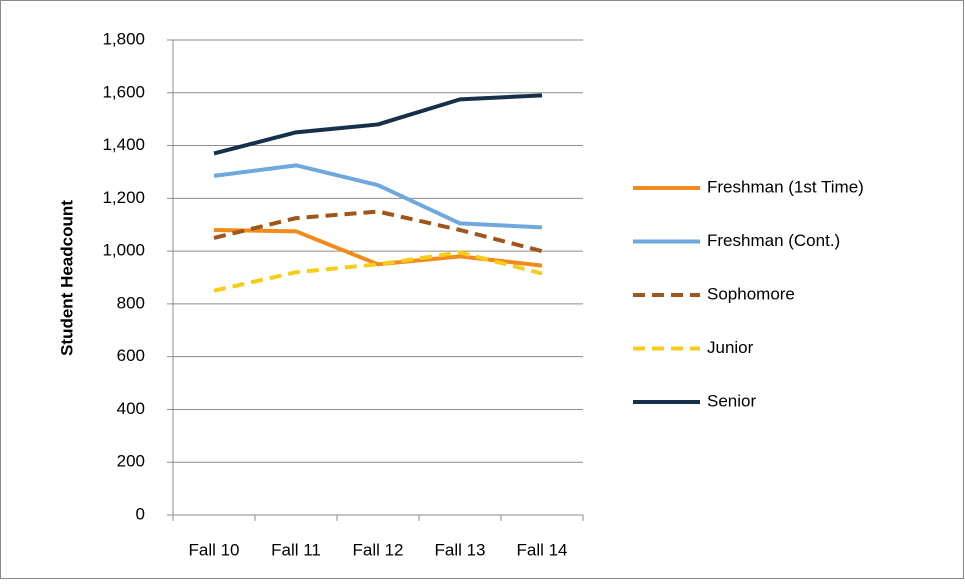 Image resolution: width=965 pixels, height=585 pixels. Describe the element at coordinates (377, 549) in the screenshot. I see `x-tick-label: Fall 12` at that location.